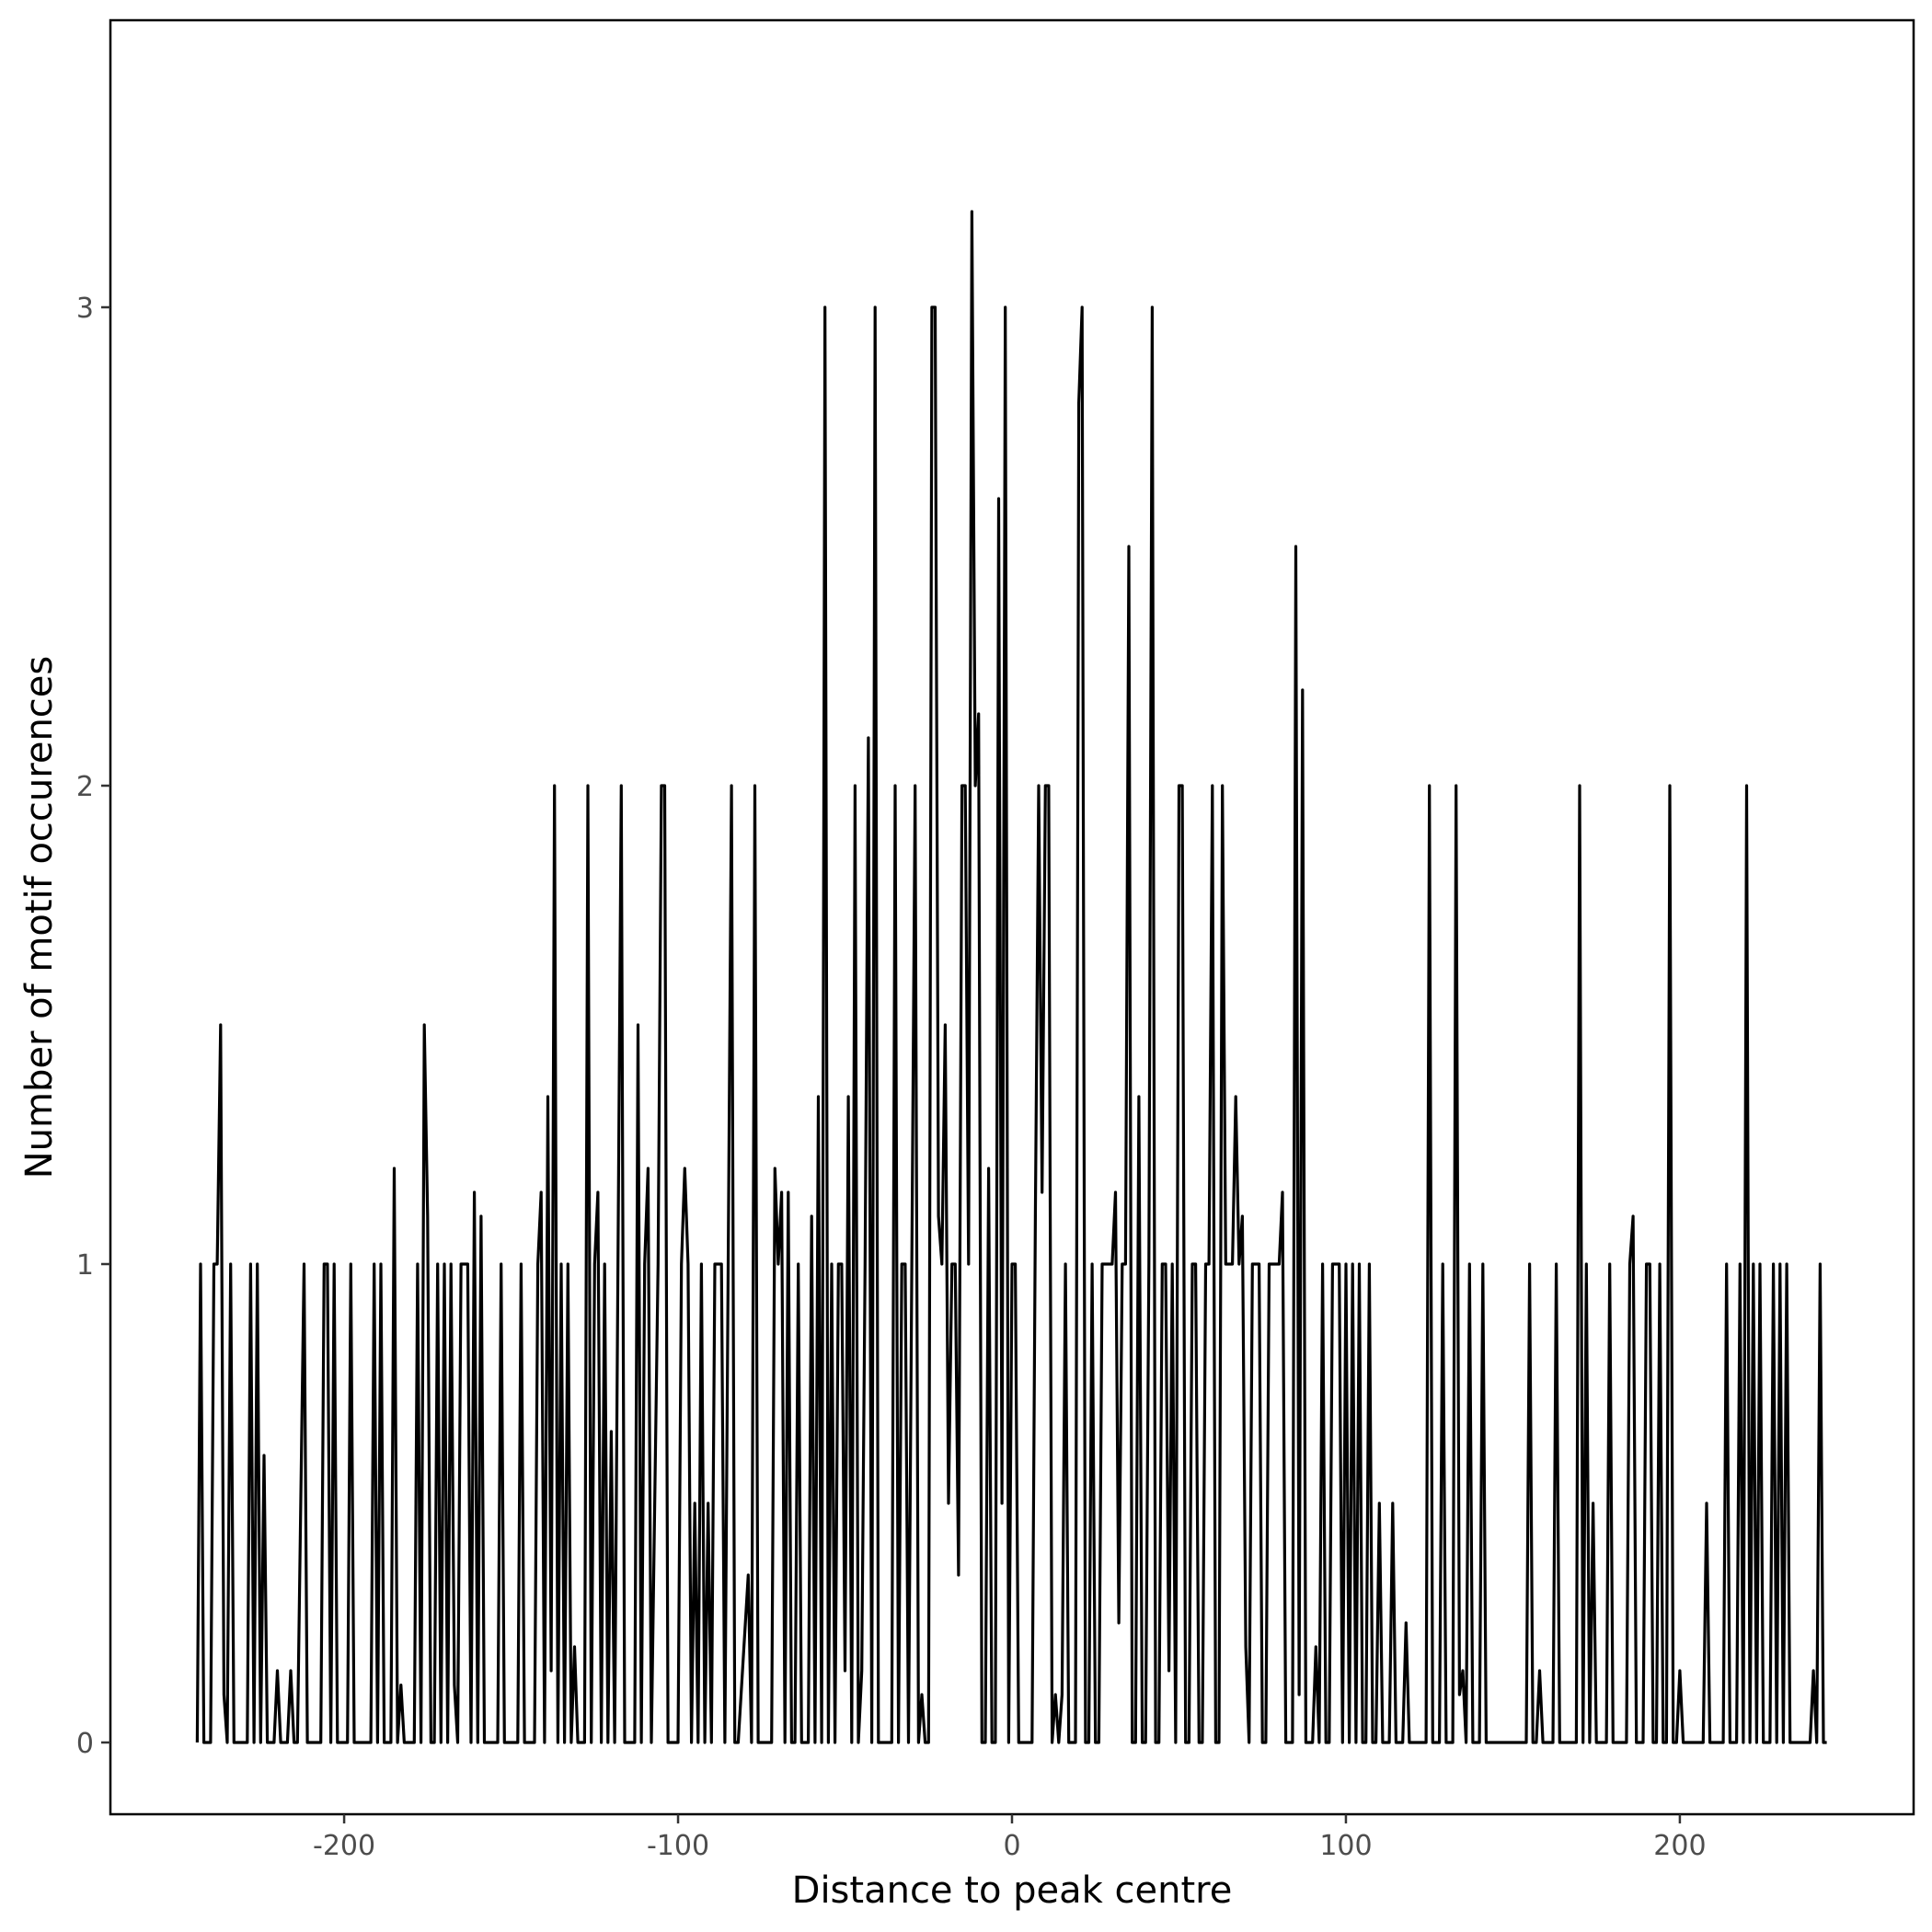 The height and width of the screenshot is (1932, 1932). I want to click on y-tick-label: 1, so click(85, 1265).